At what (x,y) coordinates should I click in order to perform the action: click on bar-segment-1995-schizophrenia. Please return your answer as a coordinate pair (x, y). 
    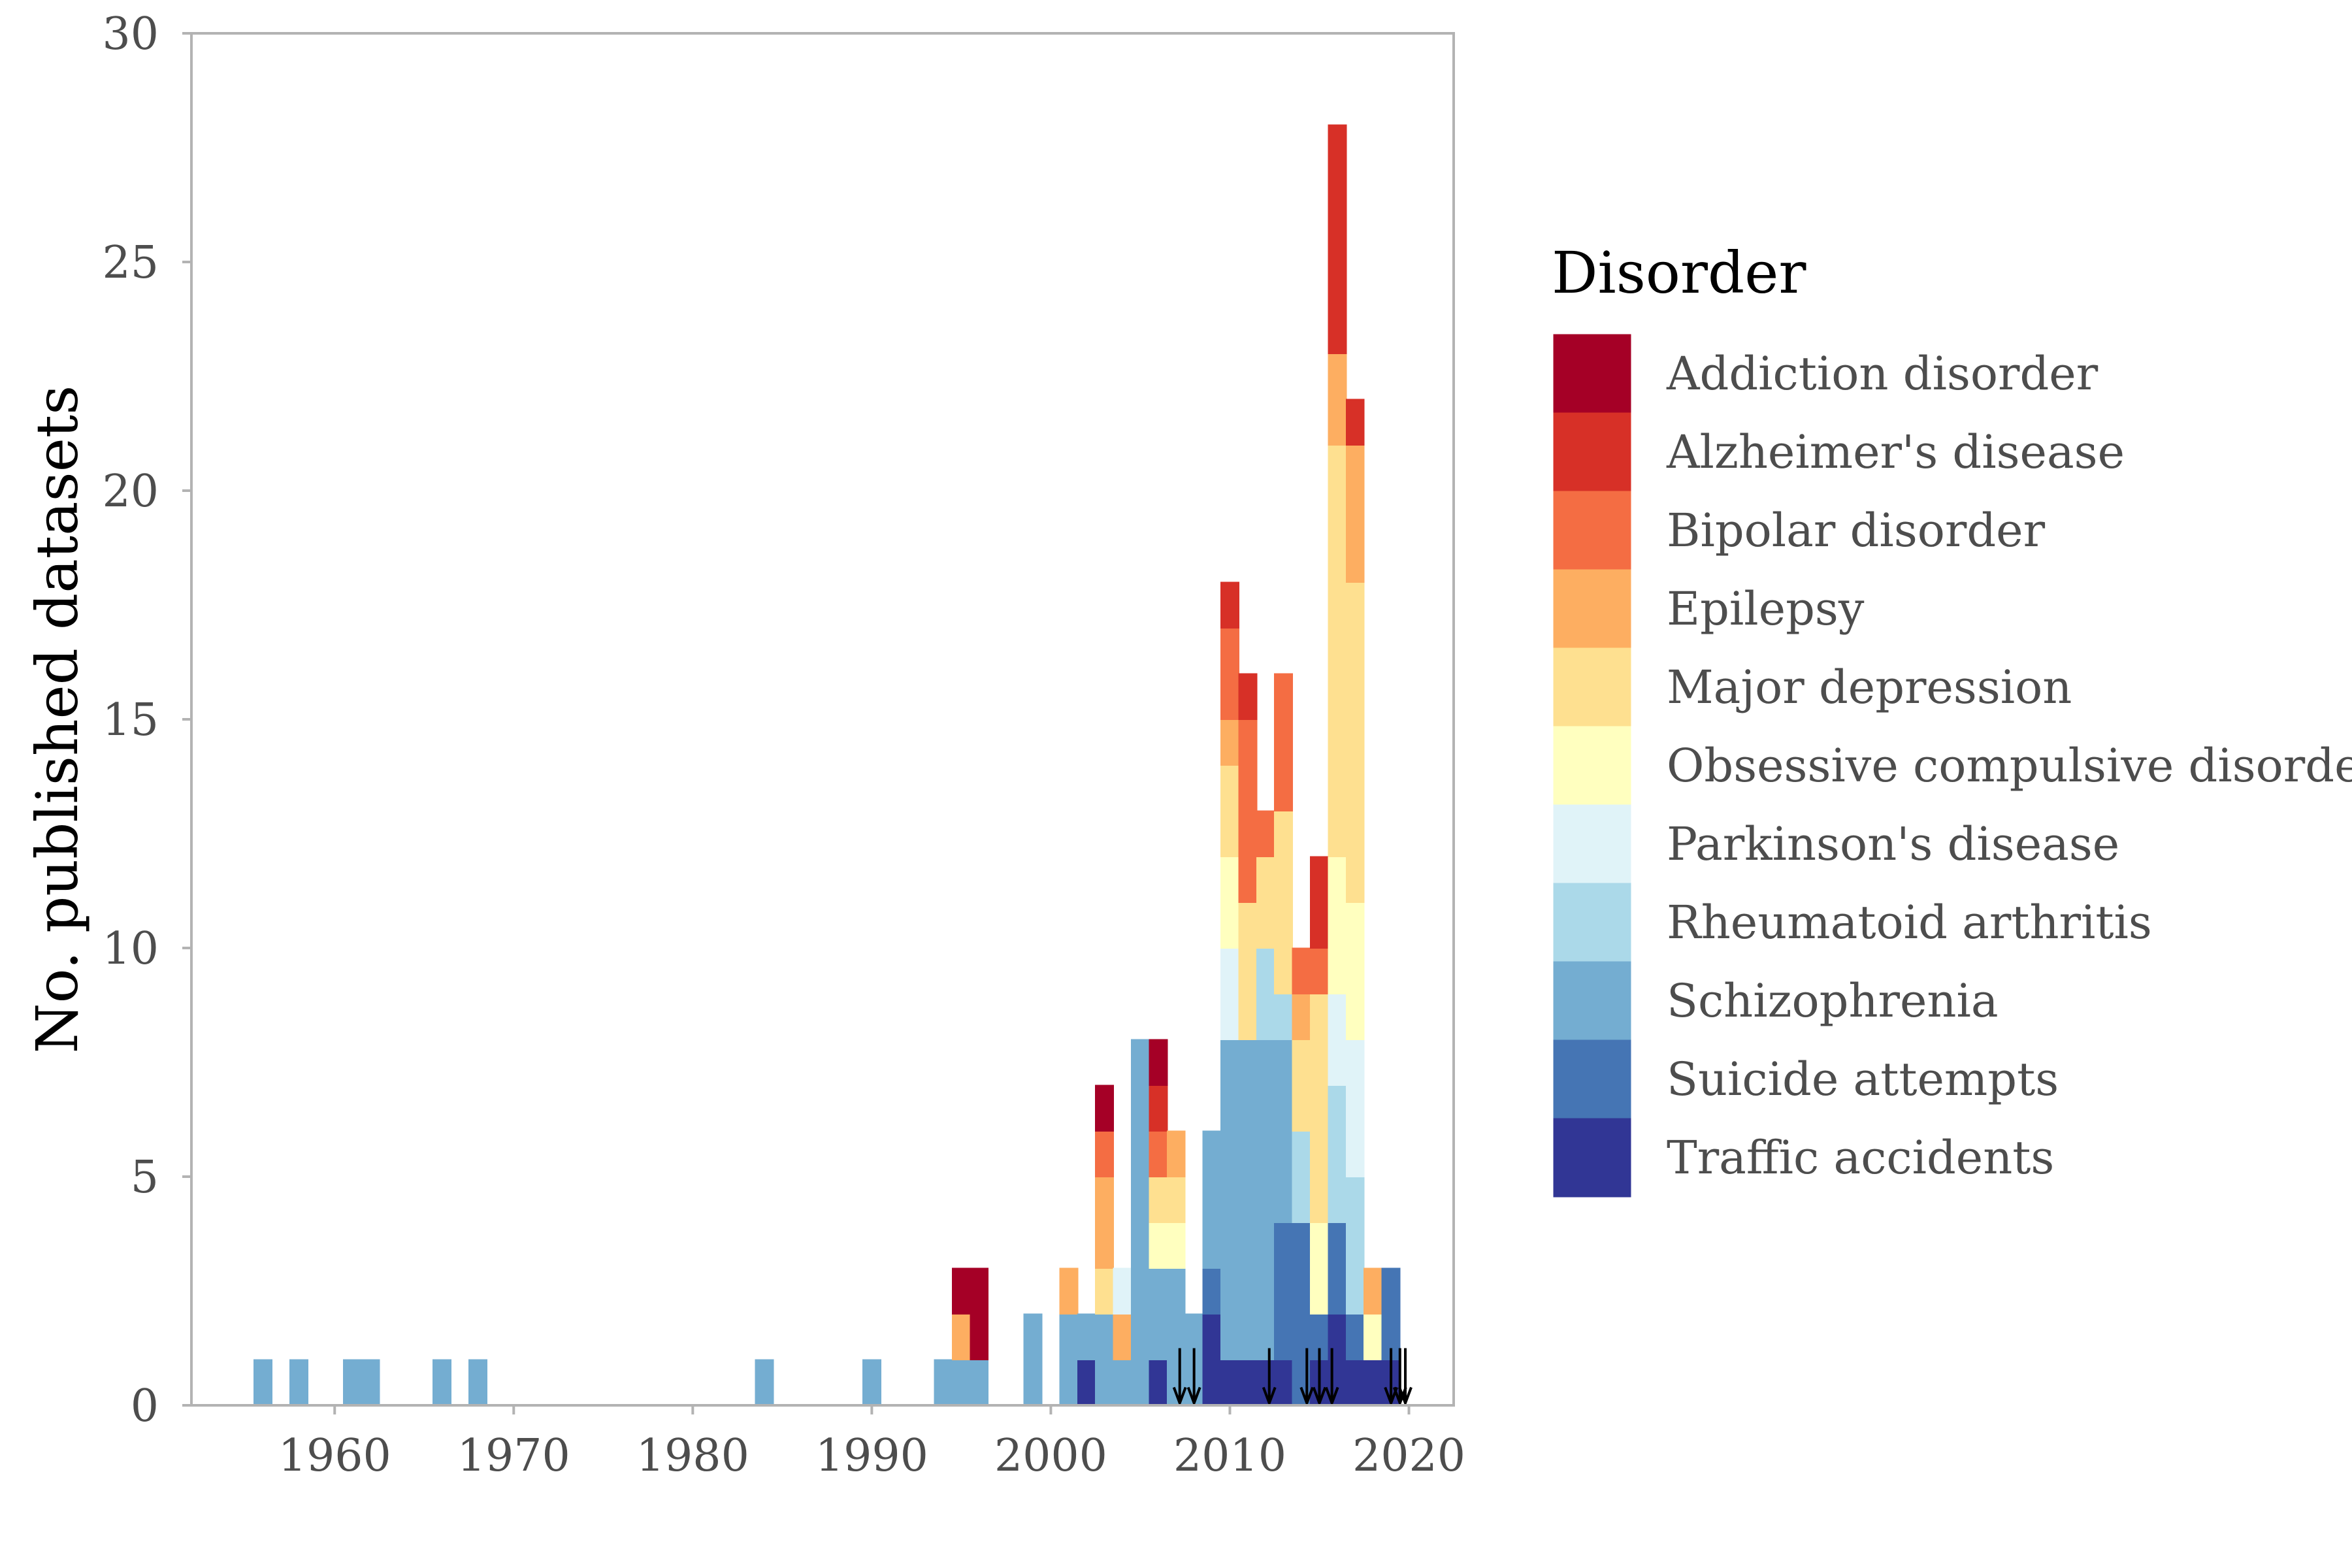
    Looking at the image, I should click on (961, 1382).